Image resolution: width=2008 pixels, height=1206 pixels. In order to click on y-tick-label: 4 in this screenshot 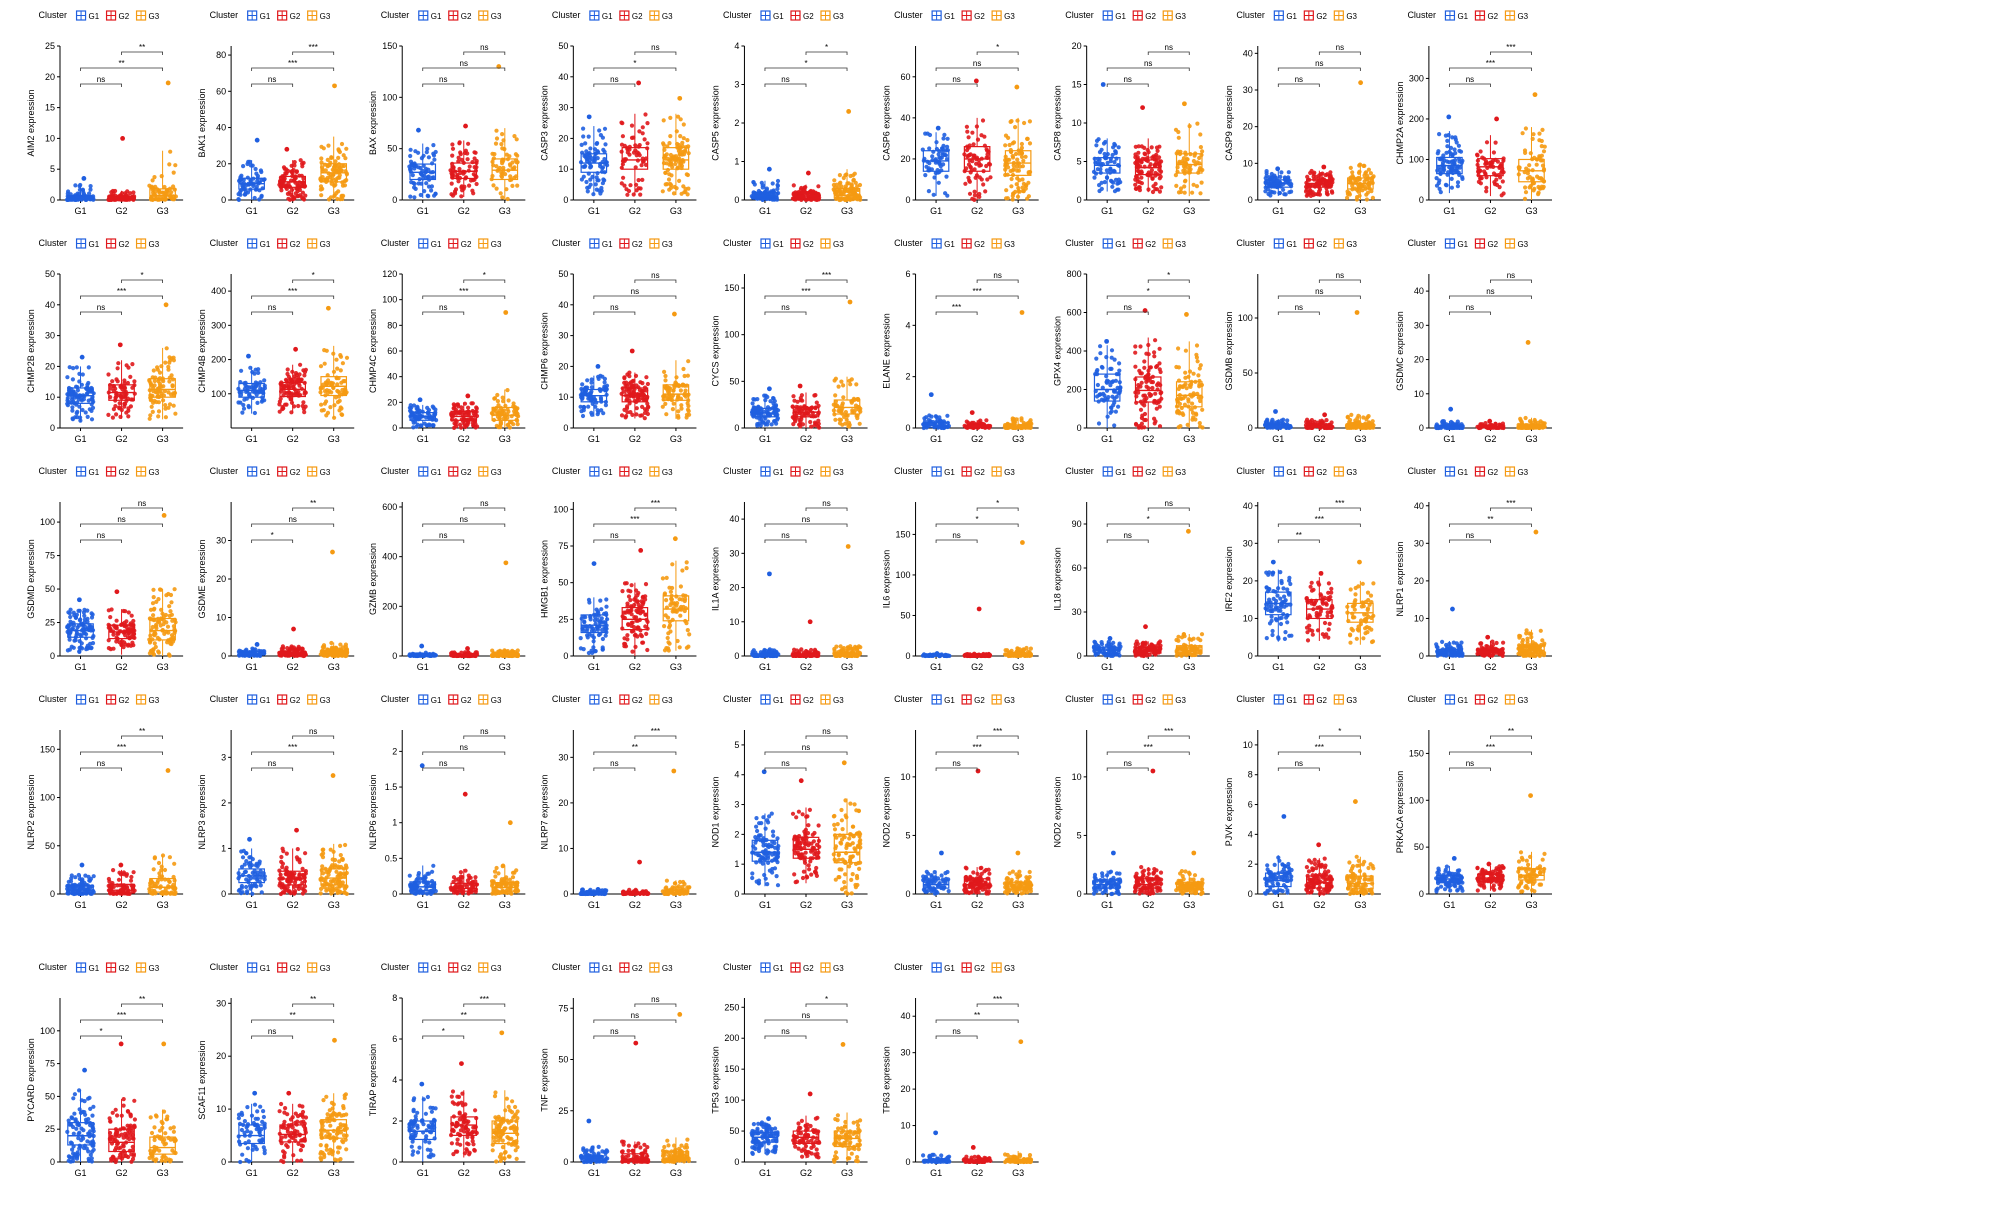, I will do `click(736, 46)`.